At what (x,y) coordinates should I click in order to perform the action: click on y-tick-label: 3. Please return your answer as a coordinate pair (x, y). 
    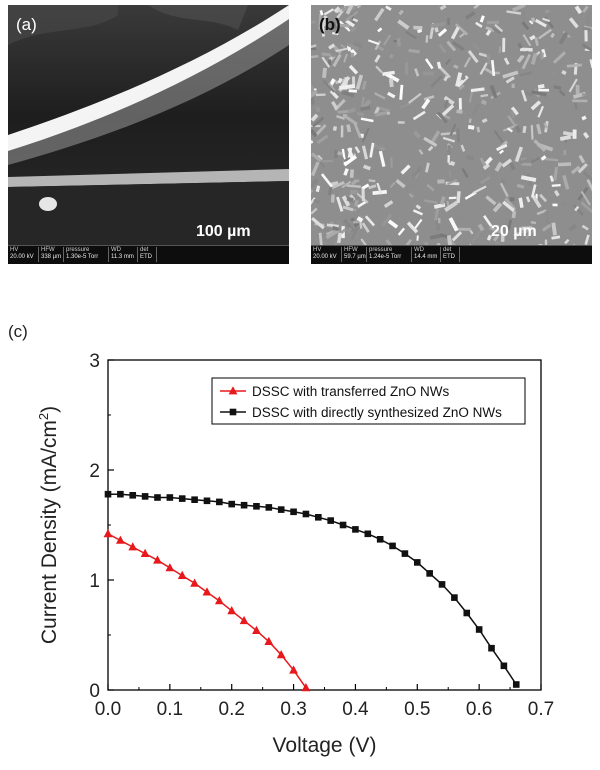
    Looking at the image, I should click on (94, 361).